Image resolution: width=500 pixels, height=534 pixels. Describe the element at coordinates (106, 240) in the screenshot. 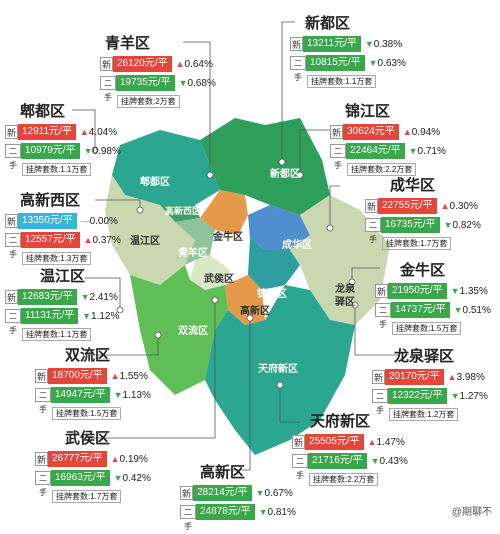

I see `old-change: 0.37%` at that location.